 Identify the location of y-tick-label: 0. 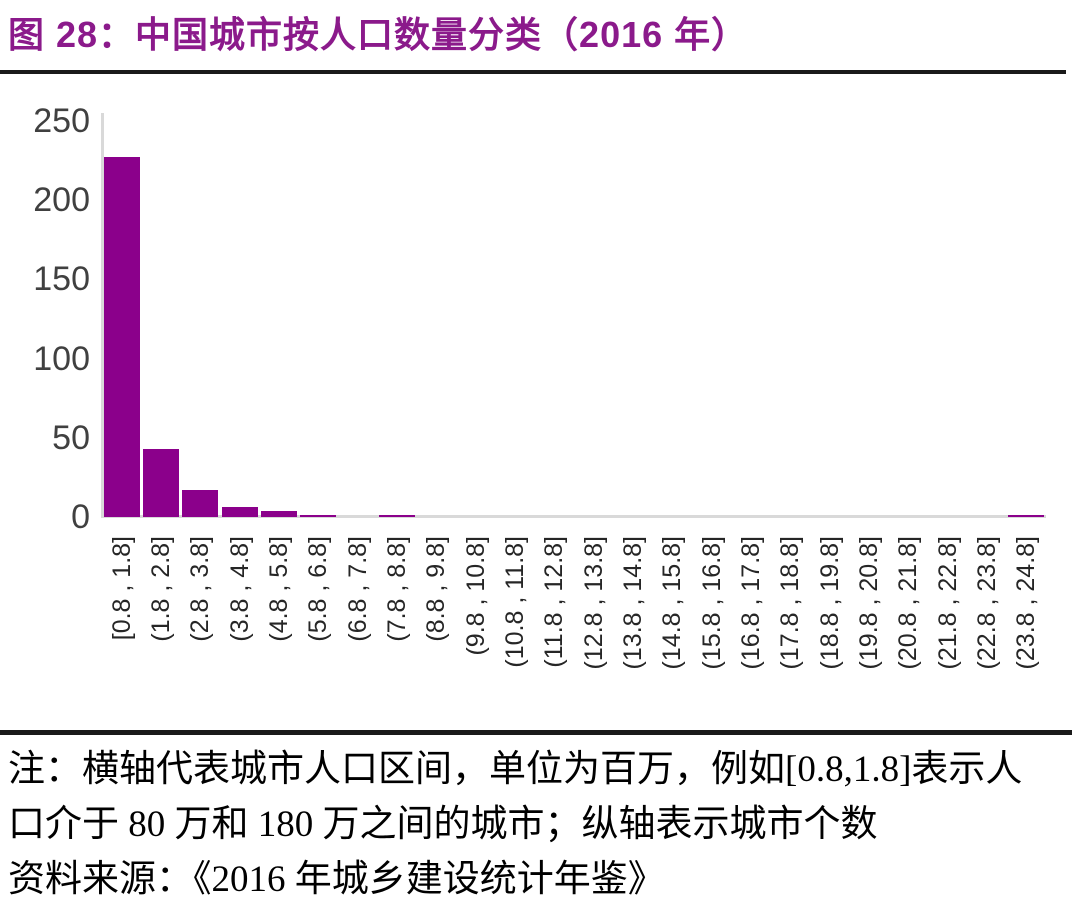
(80, 517).